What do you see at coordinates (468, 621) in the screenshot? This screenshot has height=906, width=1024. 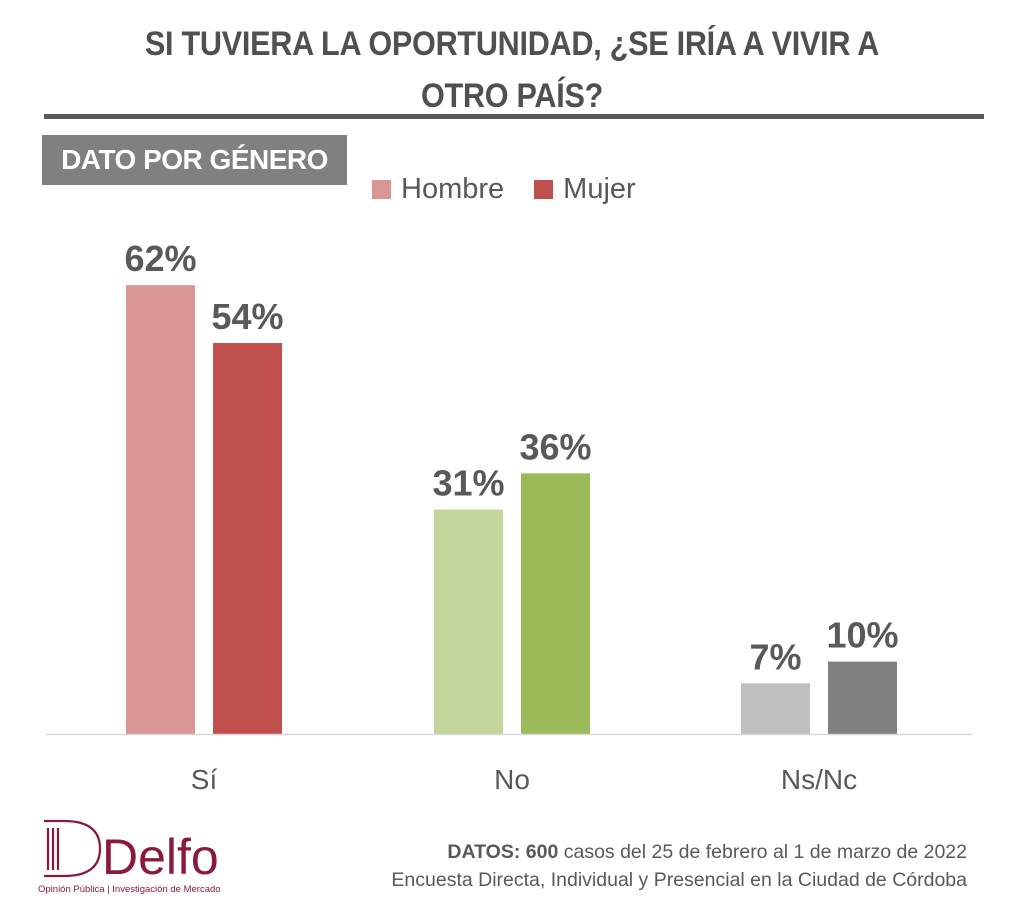 I see `bar-hombre-no` at bounding box center [468, 621].